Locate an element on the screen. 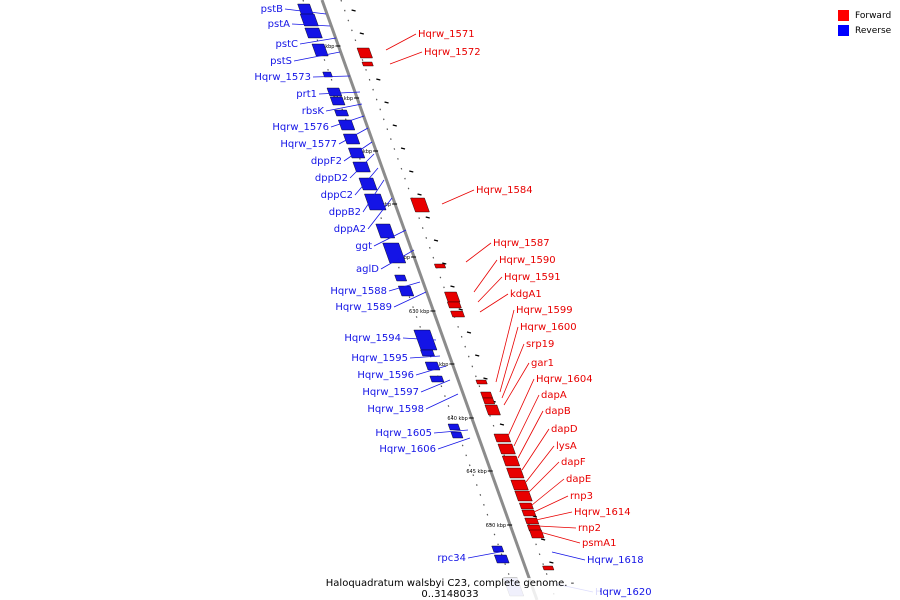 The height and width of the screenshot is (600, 900). forward-gene-label: Hqrw_1572 is located at coordinates (452, 52).